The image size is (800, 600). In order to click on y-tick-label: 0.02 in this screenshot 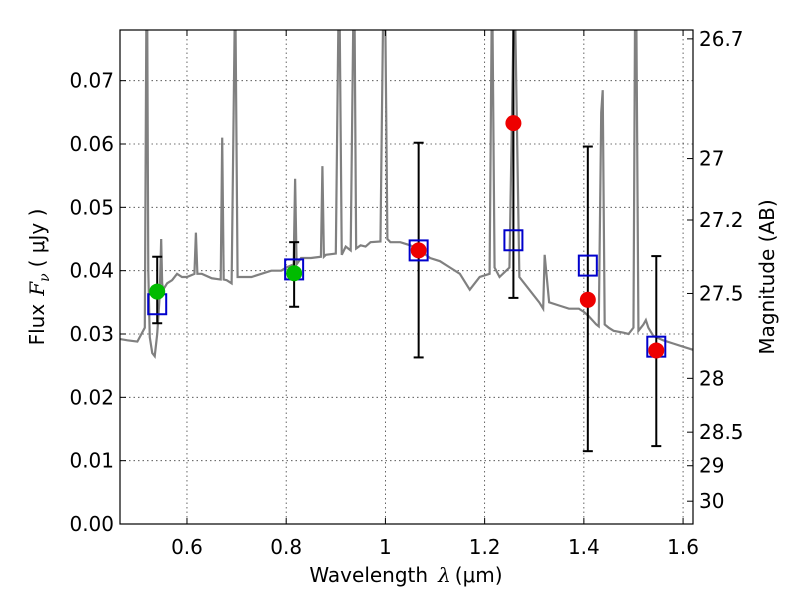, I will do `click(91, 397)`.